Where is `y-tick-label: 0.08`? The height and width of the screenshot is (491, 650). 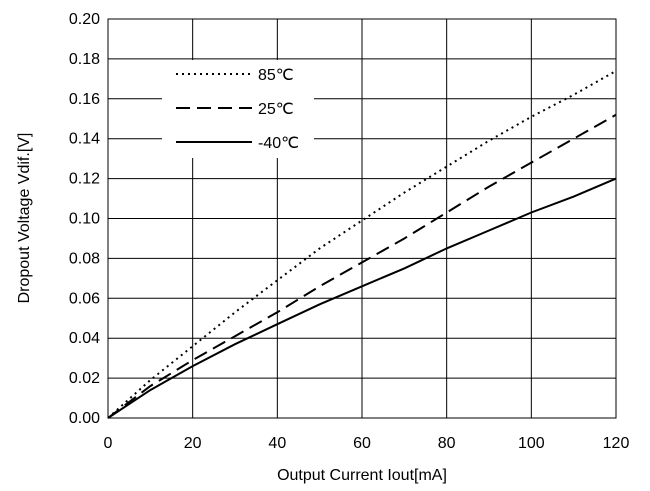 y-tick-label: 0.08 is located at coordinates (84, 258).